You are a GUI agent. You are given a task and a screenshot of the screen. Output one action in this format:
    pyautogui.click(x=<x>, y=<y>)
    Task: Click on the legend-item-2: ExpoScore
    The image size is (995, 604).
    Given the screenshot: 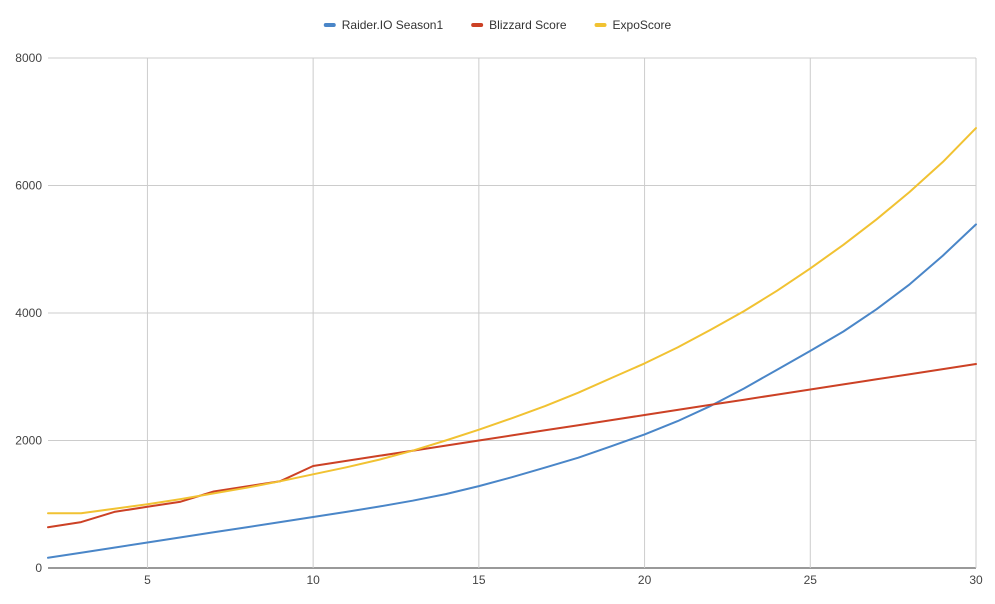 What is the action you would take?
    pyautogui.click(x=633, y=25)
    